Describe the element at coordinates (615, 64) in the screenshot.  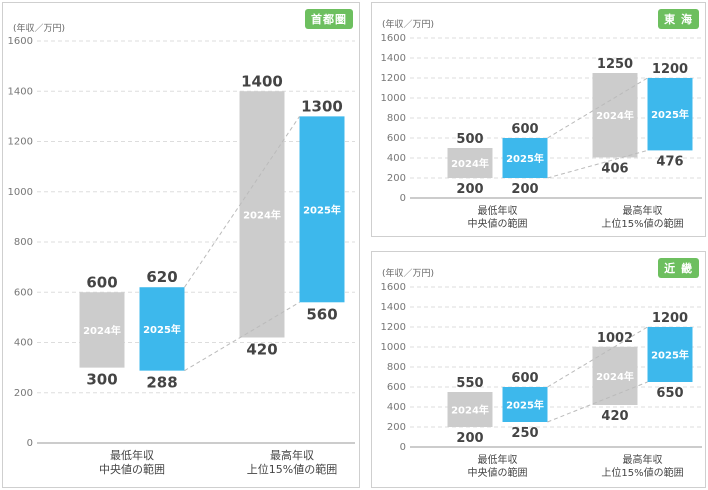
I see `bar-high-value-label: 1250` at that location.